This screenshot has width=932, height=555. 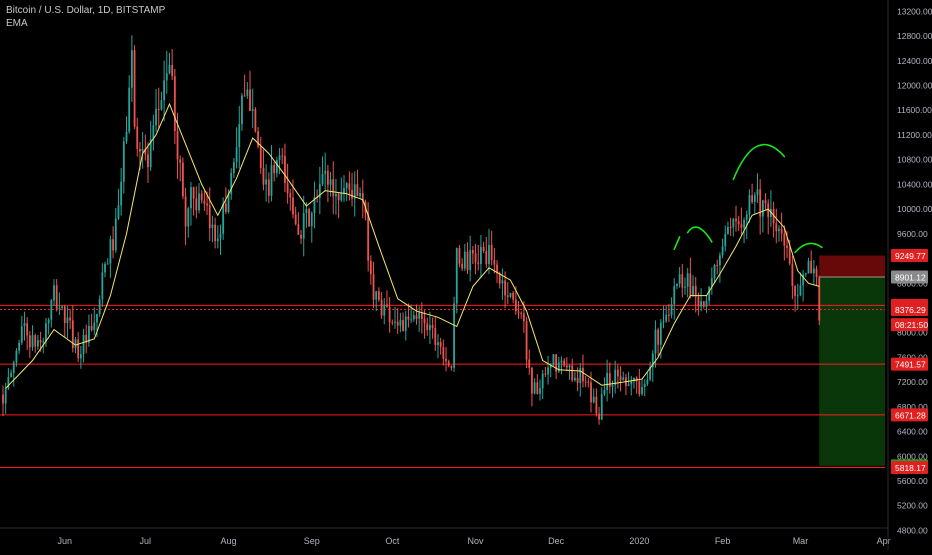 I want to click on price-axis-tick-label: 4800.00, so click(x=912, y=530).